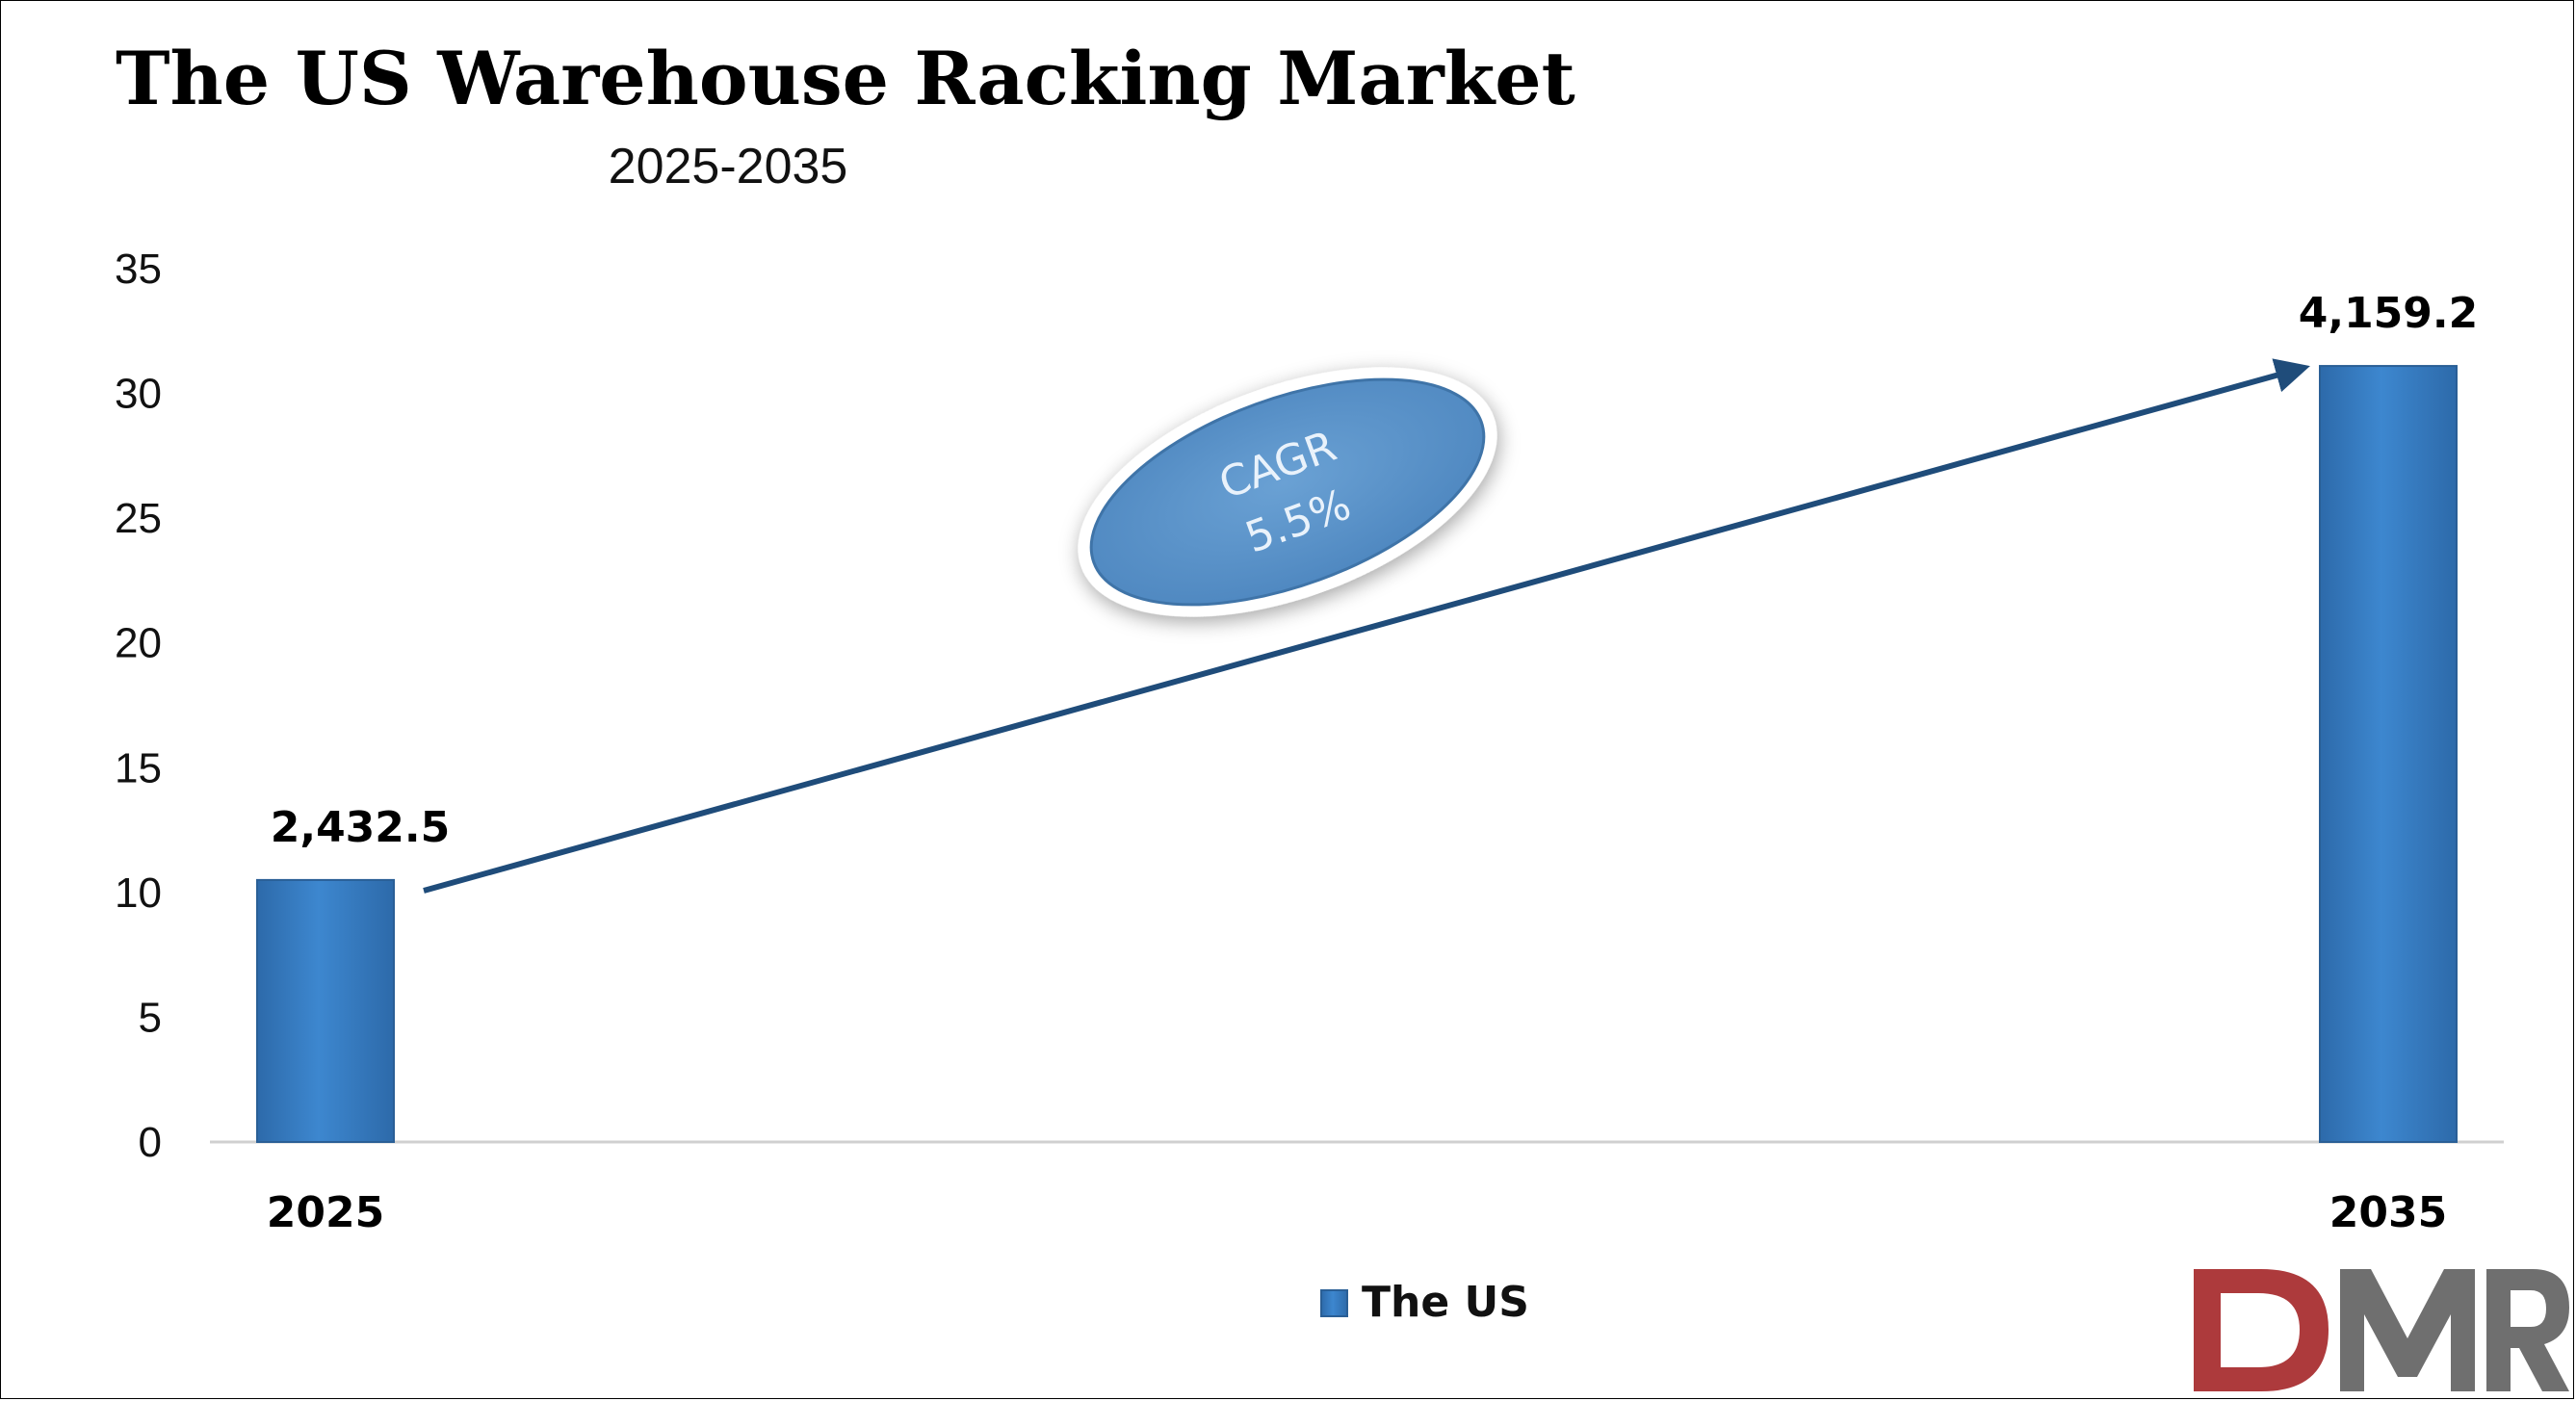 This screenshot has height=1401, width=2576. What do you see at coordinates (1334, 1303) in the screenshot?
I see `legend-swatch` at bounding box center [1334, 1303].